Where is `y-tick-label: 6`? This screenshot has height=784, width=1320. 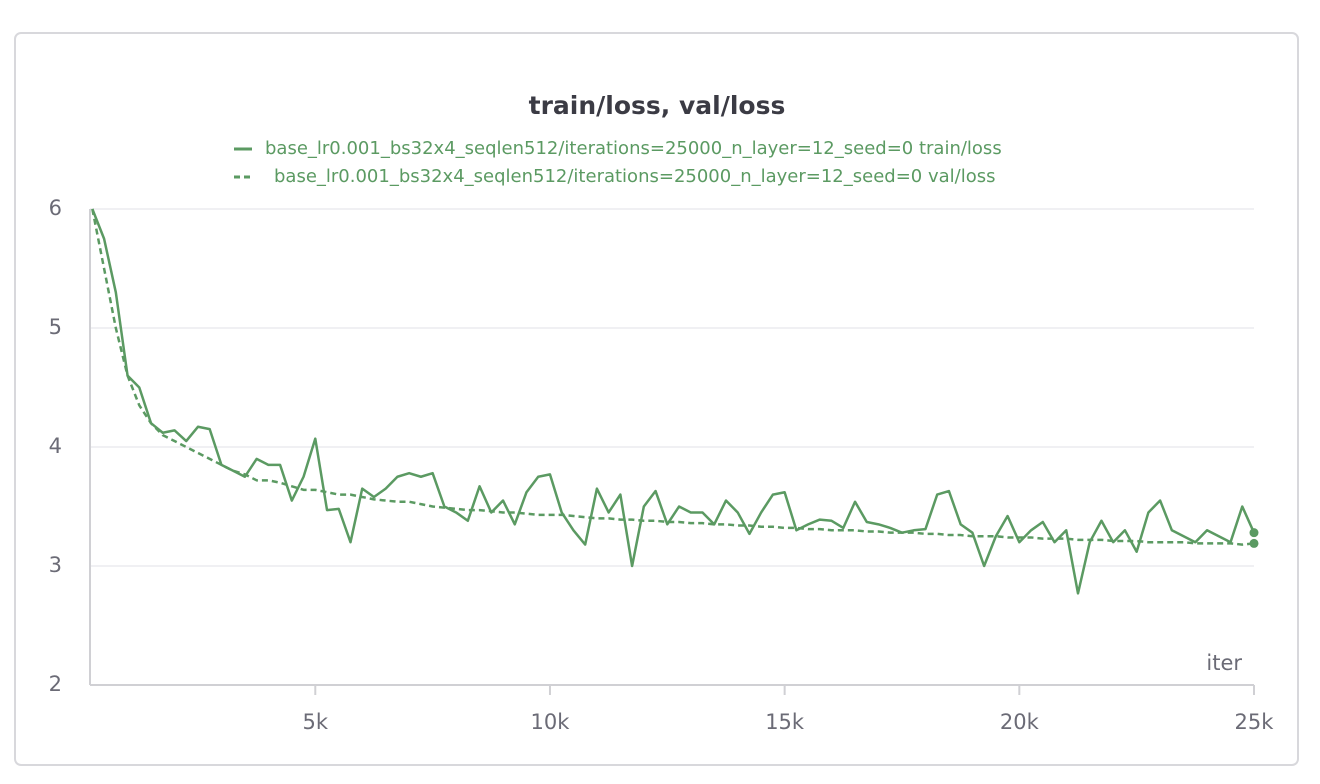 y-tick-label: 6 is located at coordinates (55, 208).